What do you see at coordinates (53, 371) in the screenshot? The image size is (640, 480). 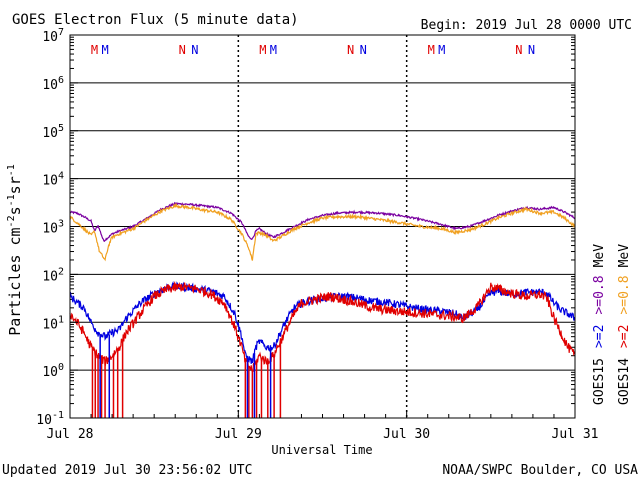 I see `y-tick-label: 10⁰` at bounding box center [53, 371].